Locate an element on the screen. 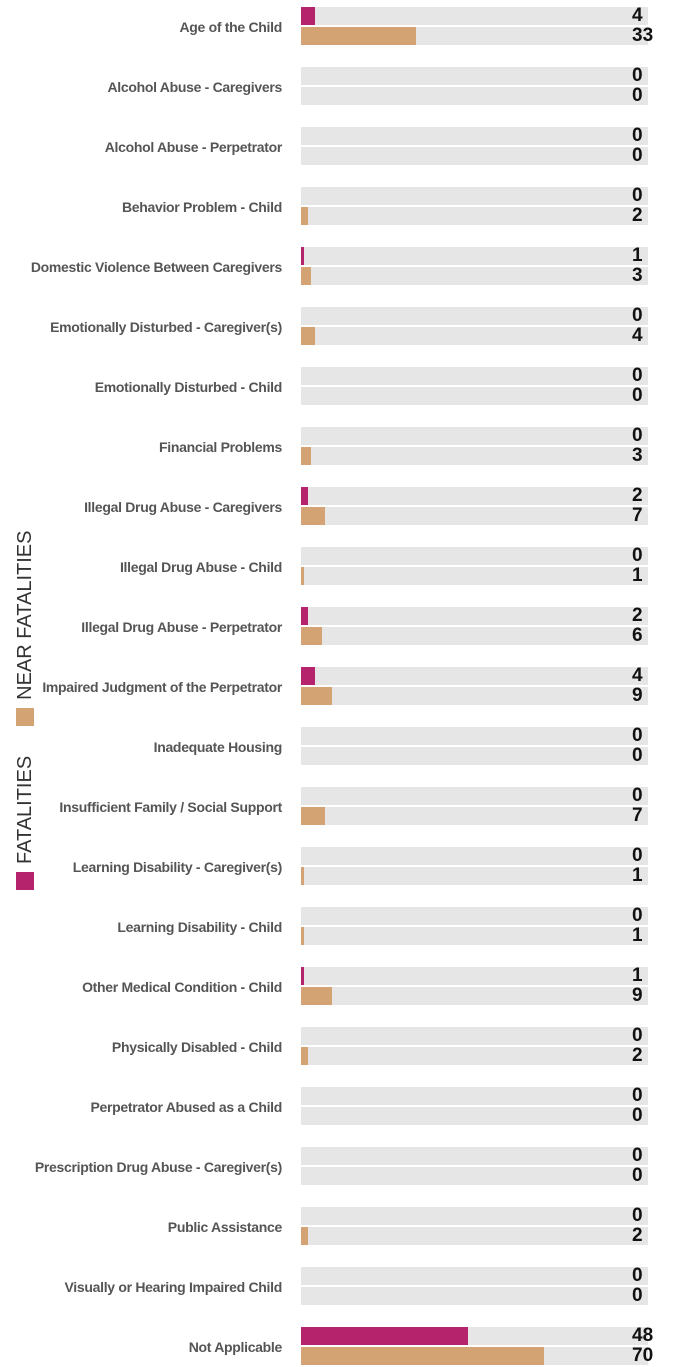 Image resolution: width=689 pixels, height=1367 pixels. value-label: 70 is located at coordinates (643, 1355).